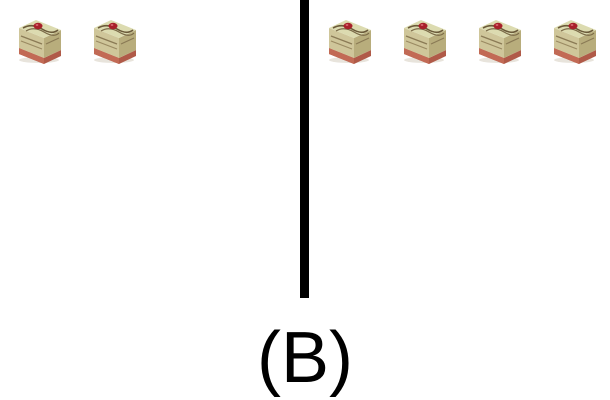 This screenshot has height=400, width=610. Describe the element at coordinates (304, 149) in the screenshot. I see `divider-line` at that location.